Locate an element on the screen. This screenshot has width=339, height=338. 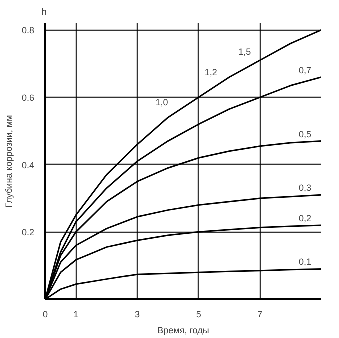
text: h is located at coordinates (45, 13).